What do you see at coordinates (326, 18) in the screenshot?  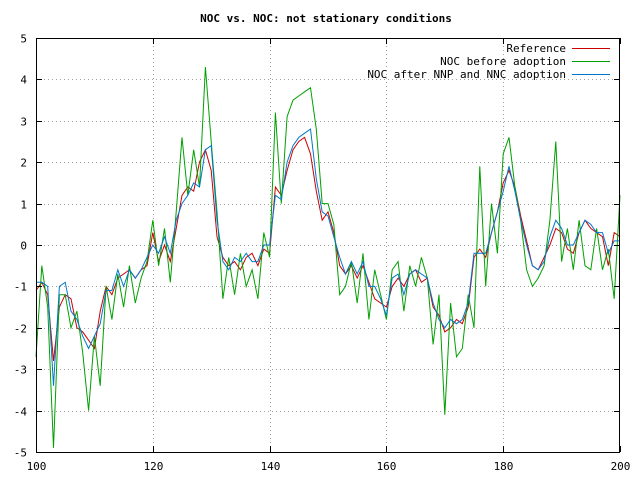 I see `chart-title: NOC vs. NOC: not stationary conditions` at bounding box center [326, 18].